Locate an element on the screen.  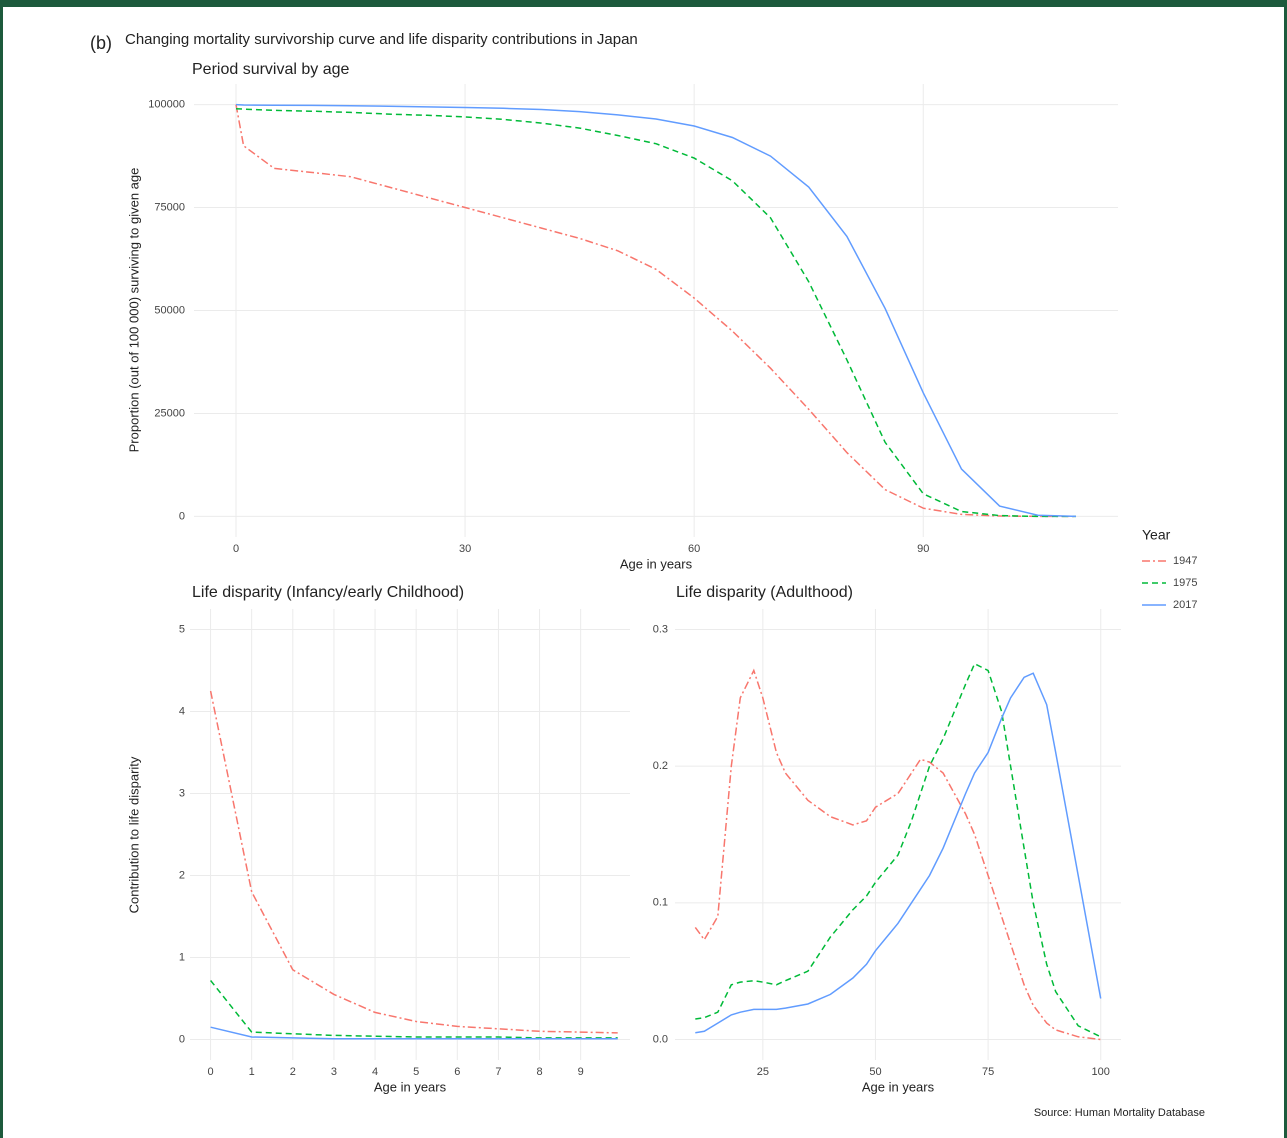
panel-label: (b) is located at coordinates (101, 43).